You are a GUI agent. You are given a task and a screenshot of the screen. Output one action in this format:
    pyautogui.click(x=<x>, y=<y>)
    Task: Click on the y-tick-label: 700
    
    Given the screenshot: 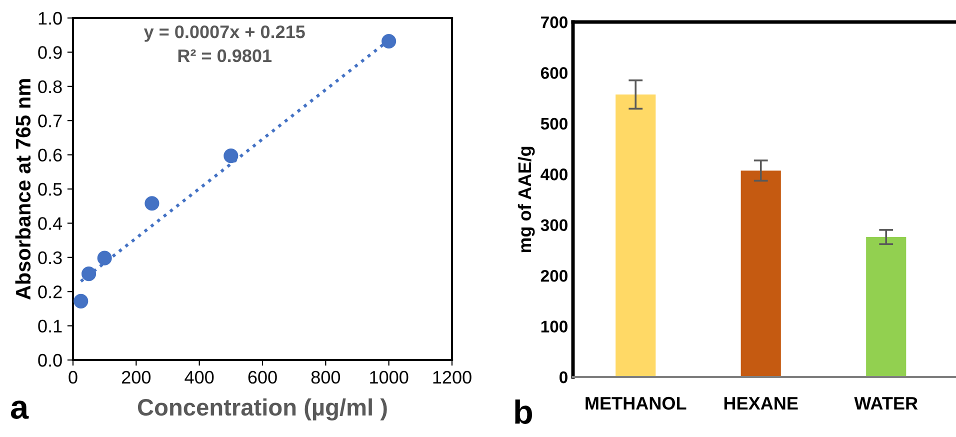 What is the action you would take?
    pyautogui.click(x=554, y=22)
    